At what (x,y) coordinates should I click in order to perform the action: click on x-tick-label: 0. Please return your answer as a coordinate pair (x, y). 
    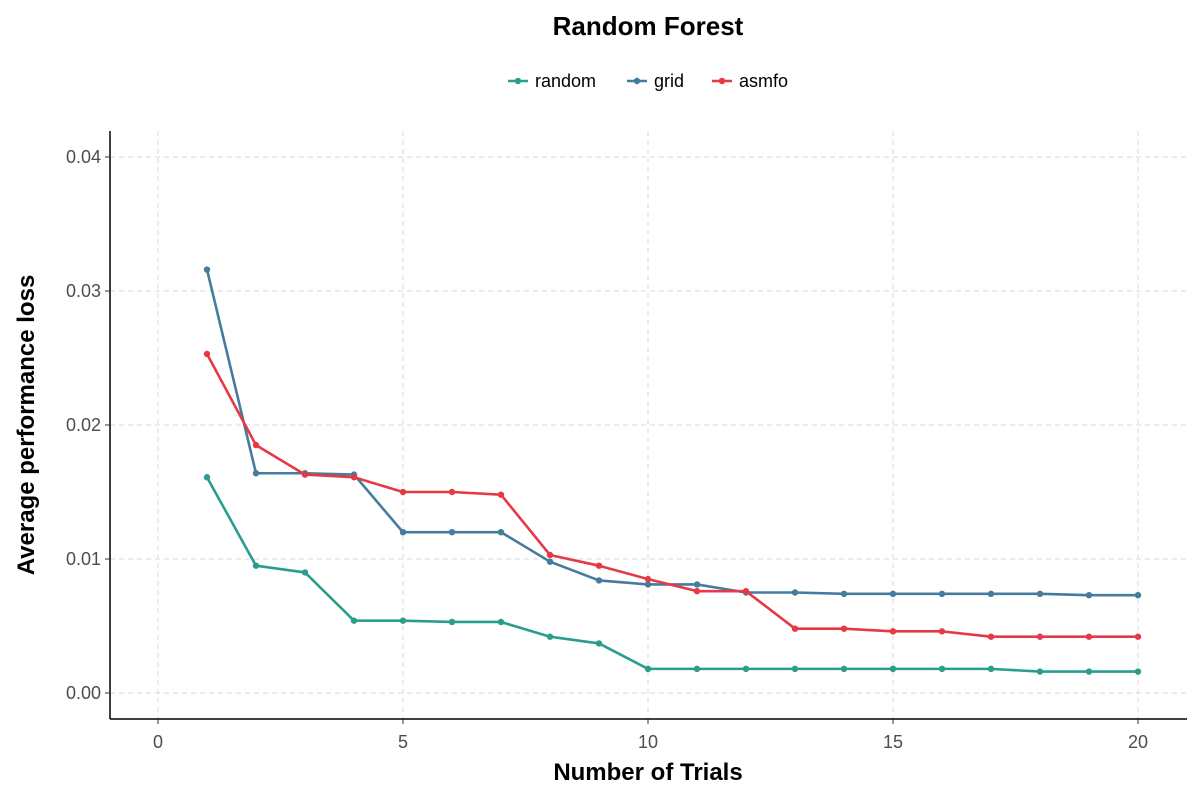
    Looking at the image, I should click on (158, 742).